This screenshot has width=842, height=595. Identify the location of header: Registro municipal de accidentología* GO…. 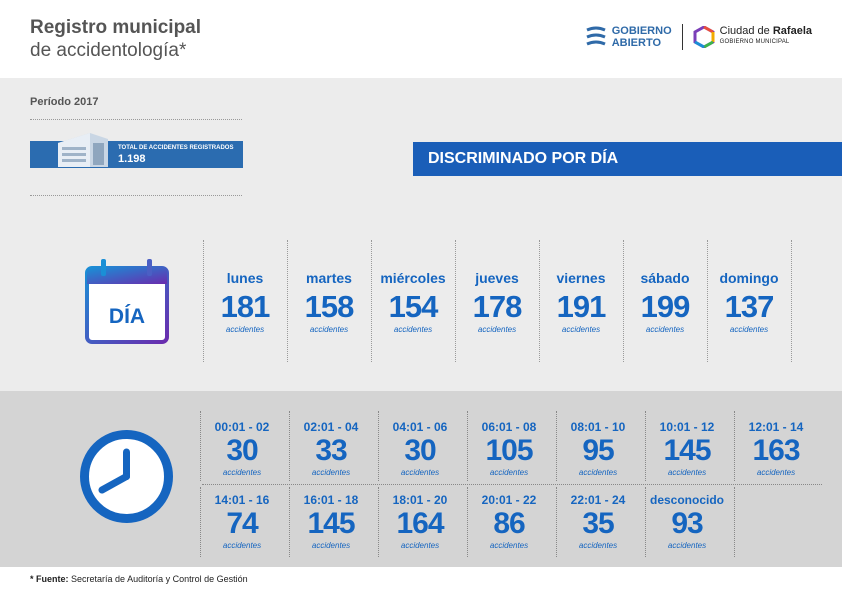
(421, 39).